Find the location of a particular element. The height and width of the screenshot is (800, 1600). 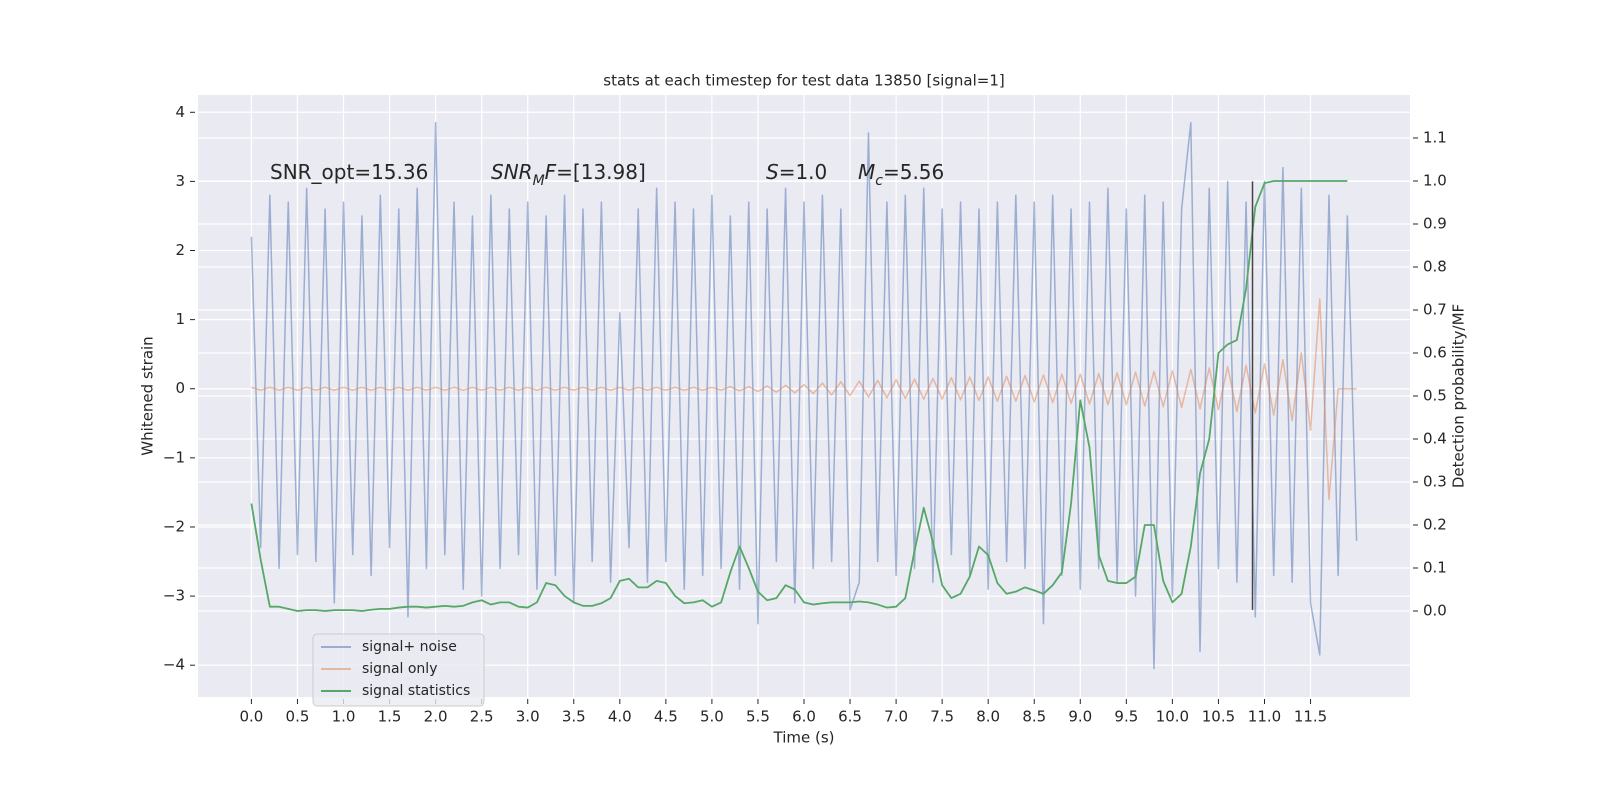

y2-tick-label: 0.7 is located at coordinates (1435, 310).